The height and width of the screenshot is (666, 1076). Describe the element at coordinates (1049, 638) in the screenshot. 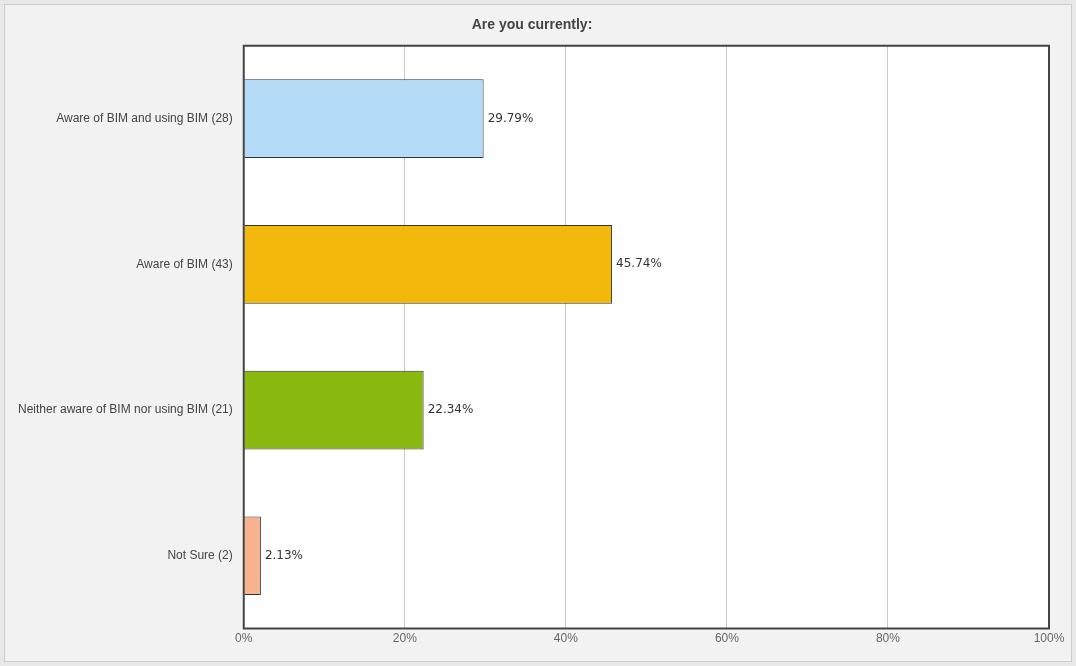

I see `x-tick-label: 100%` at that location.